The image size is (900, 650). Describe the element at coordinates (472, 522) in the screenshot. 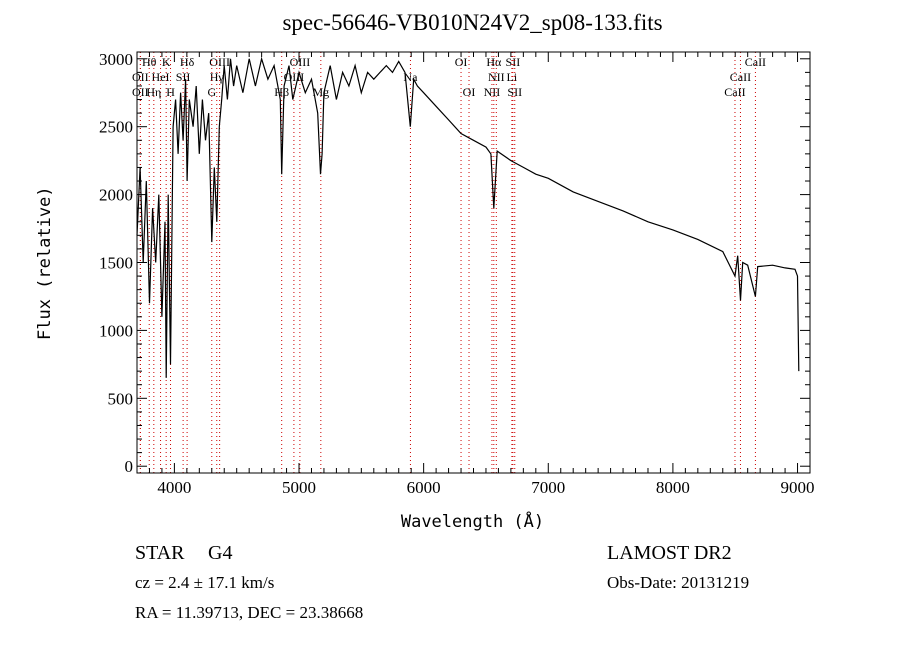

I see `x-axis-label: Wavelength (Å)` at that location.